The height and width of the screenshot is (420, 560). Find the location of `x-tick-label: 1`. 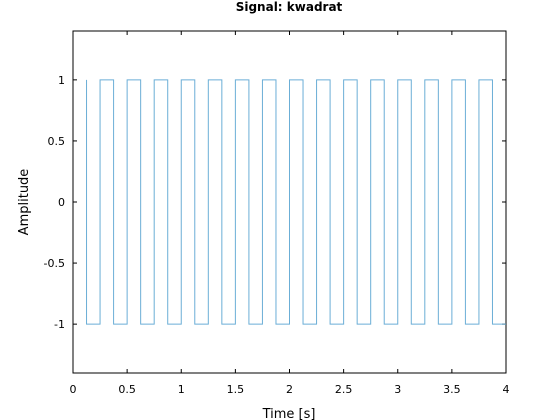

x-tick-label: 1 is located at coordinates (181, 389).